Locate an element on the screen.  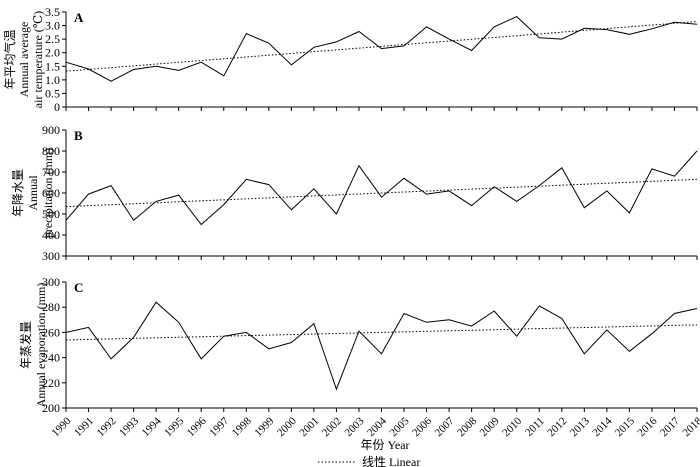
x-tick-label: 2005 is located at coordinates (400, 427).